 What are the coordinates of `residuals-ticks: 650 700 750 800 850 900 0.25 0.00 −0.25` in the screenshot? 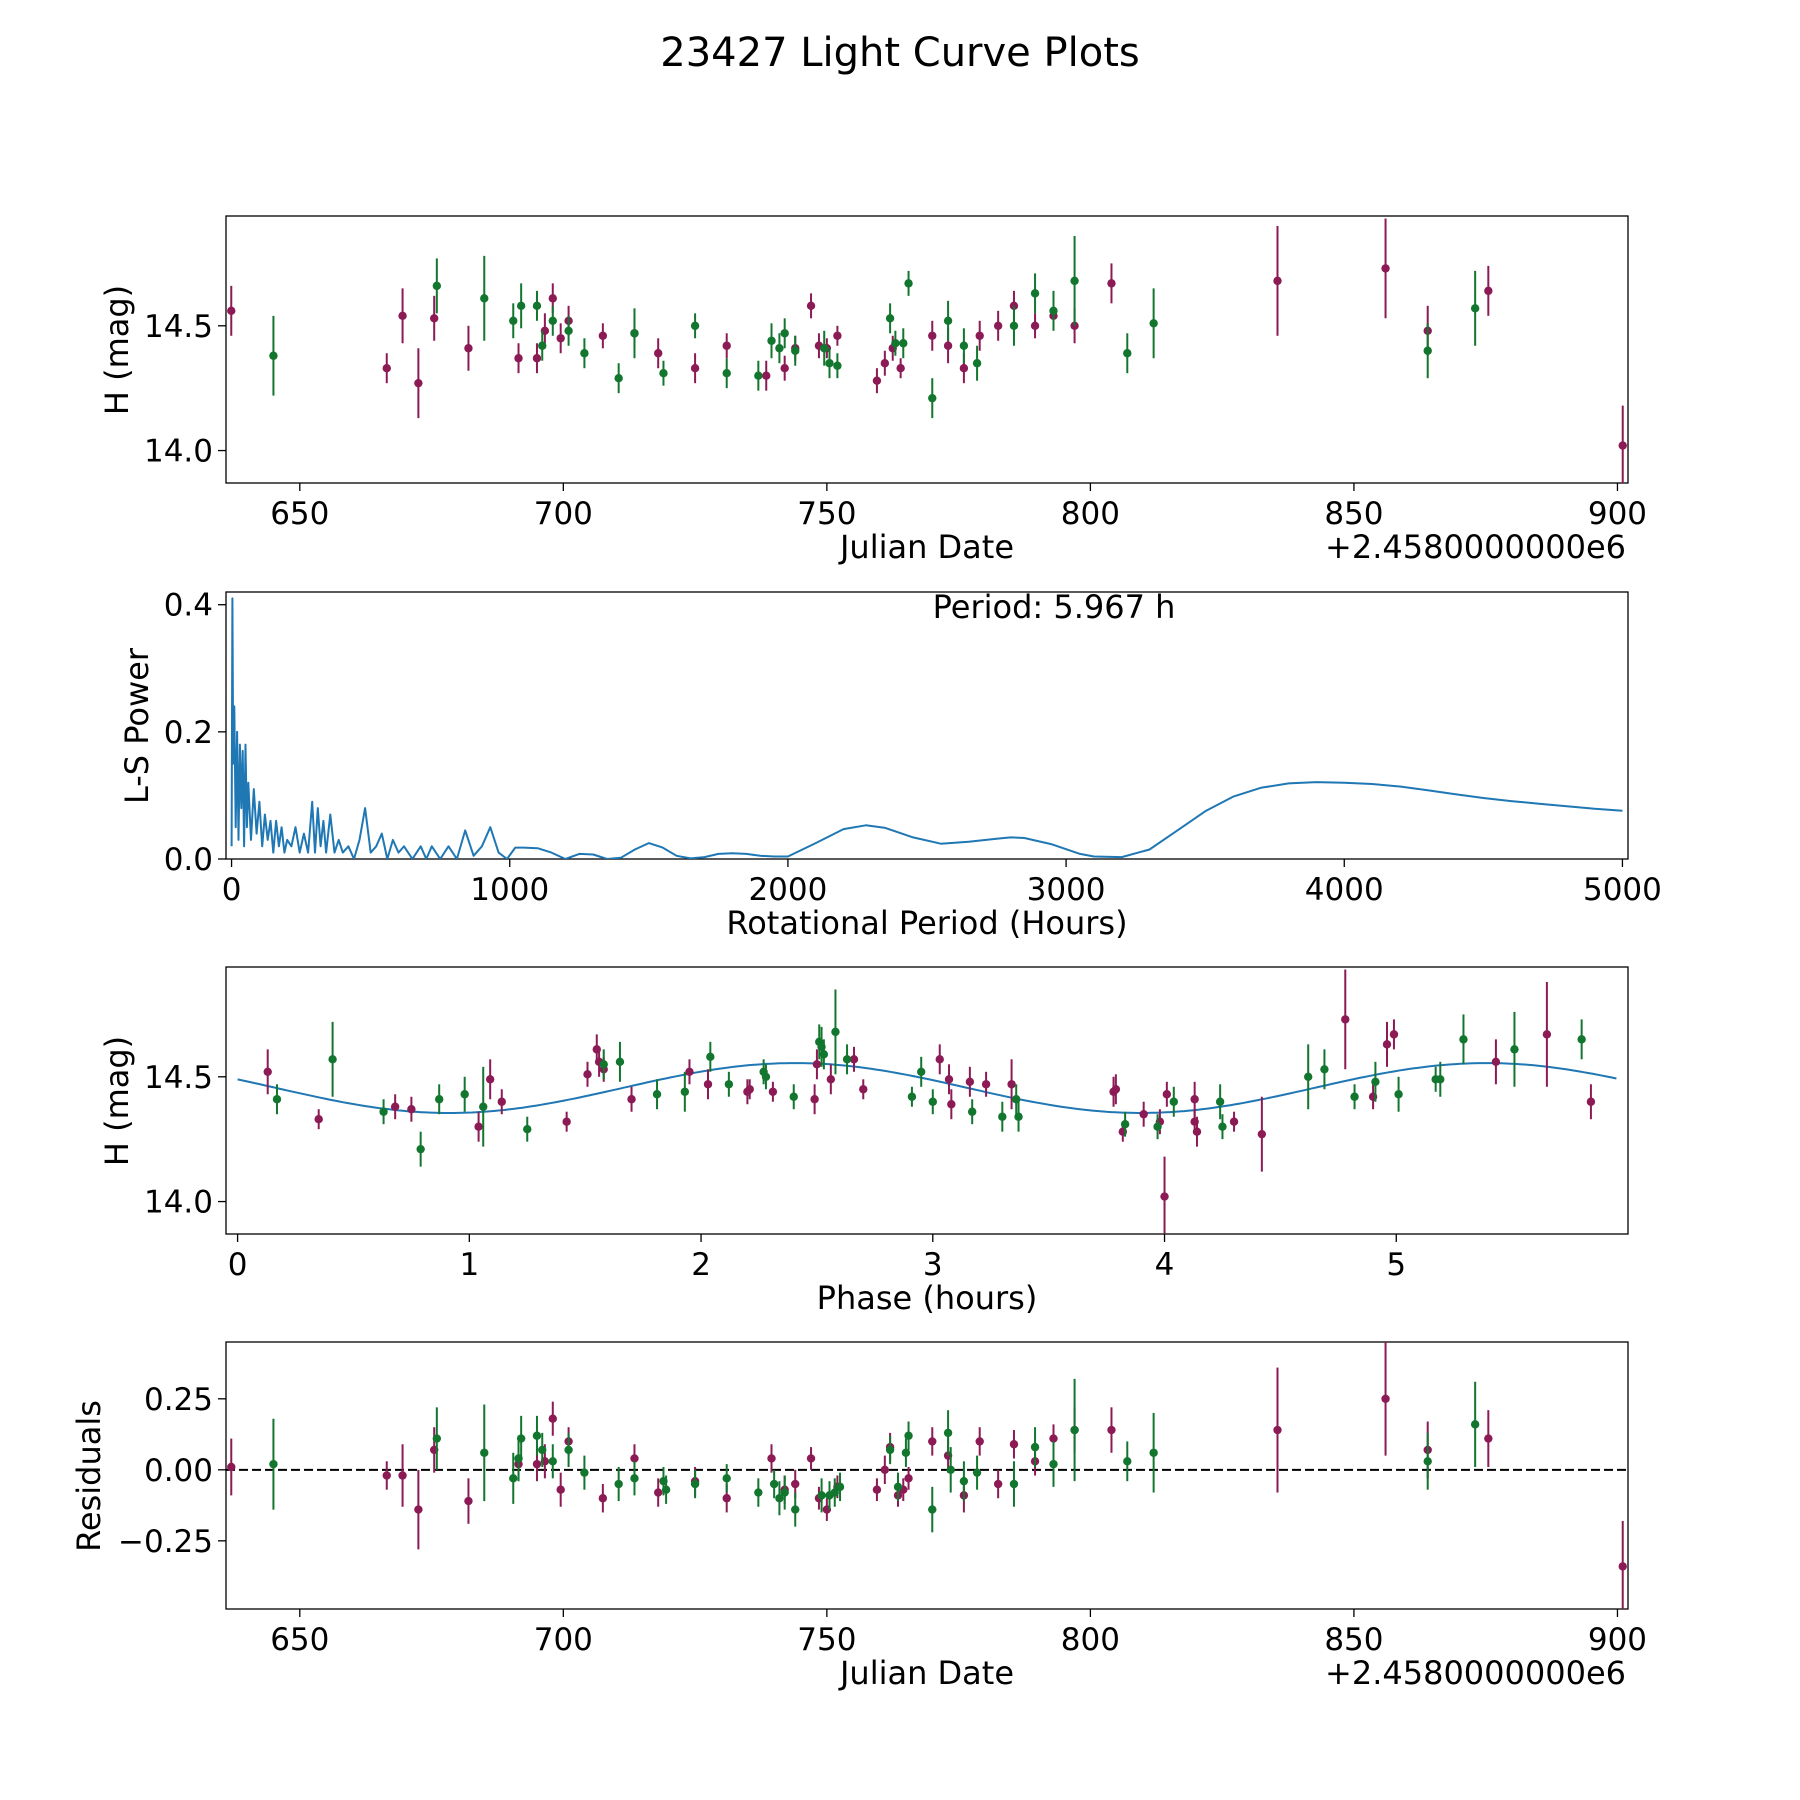 It's located at (882, 1520).